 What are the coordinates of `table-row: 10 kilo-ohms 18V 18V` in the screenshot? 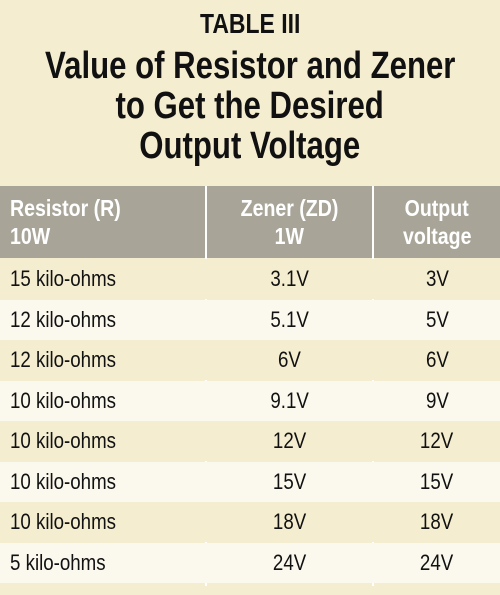 It's located at (250, 522).